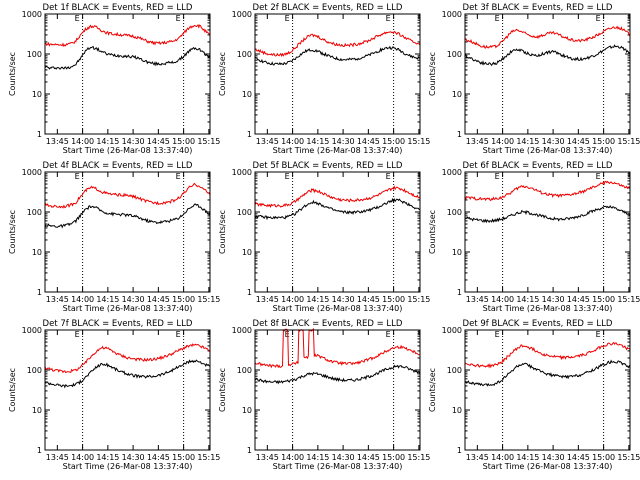 This screenshot has height=480, width=640. I want to click on chart-title: Det 1f BLACK = Events, RED = LLD, so click(118, 8).